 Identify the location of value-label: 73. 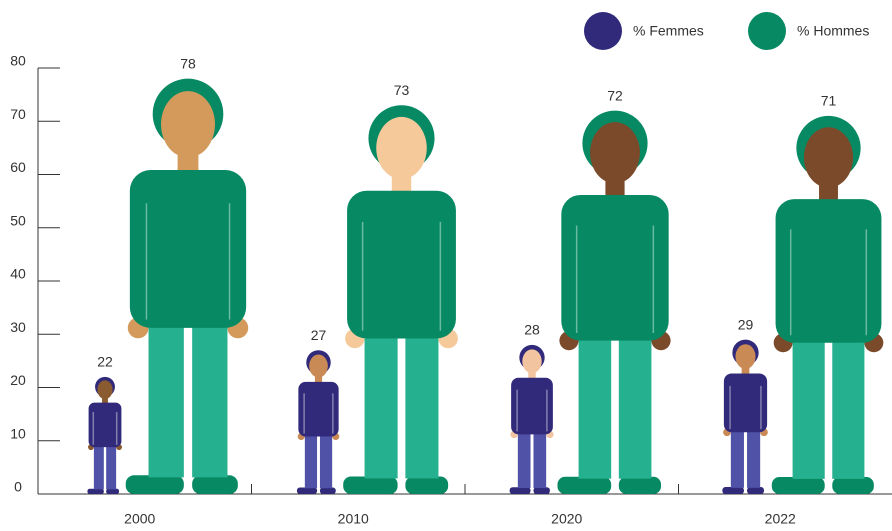
(402, 90).